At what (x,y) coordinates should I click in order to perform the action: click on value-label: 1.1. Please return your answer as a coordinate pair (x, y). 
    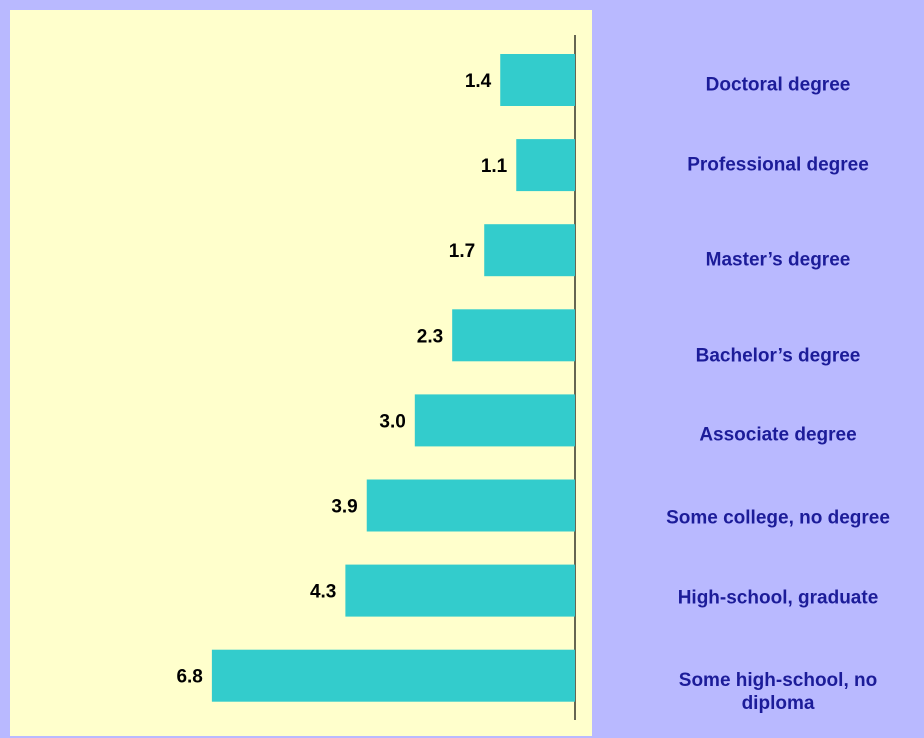
    Looking at the image, I should click on (494, 166).